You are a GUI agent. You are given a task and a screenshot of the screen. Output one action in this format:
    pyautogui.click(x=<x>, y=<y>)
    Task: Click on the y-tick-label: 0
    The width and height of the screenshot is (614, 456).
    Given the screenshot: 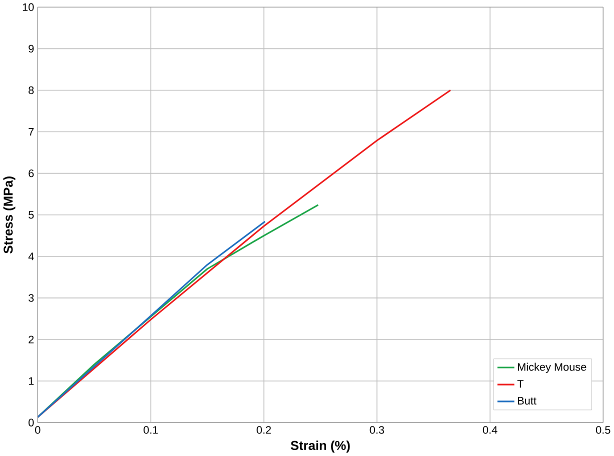 What is the action you would take?
    pyautogui.click(x=31, y=422)
    